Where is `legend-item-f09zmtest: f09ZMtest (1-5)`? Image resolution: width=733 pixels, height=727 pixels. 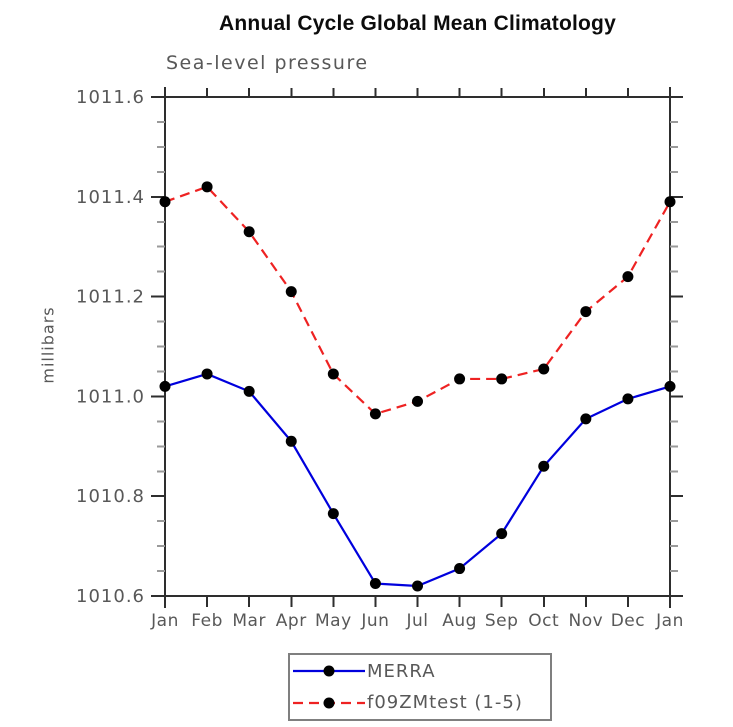 legend-item-f09zmtest: f09ZMtest (1-5) is located at coordinates (421, 703).